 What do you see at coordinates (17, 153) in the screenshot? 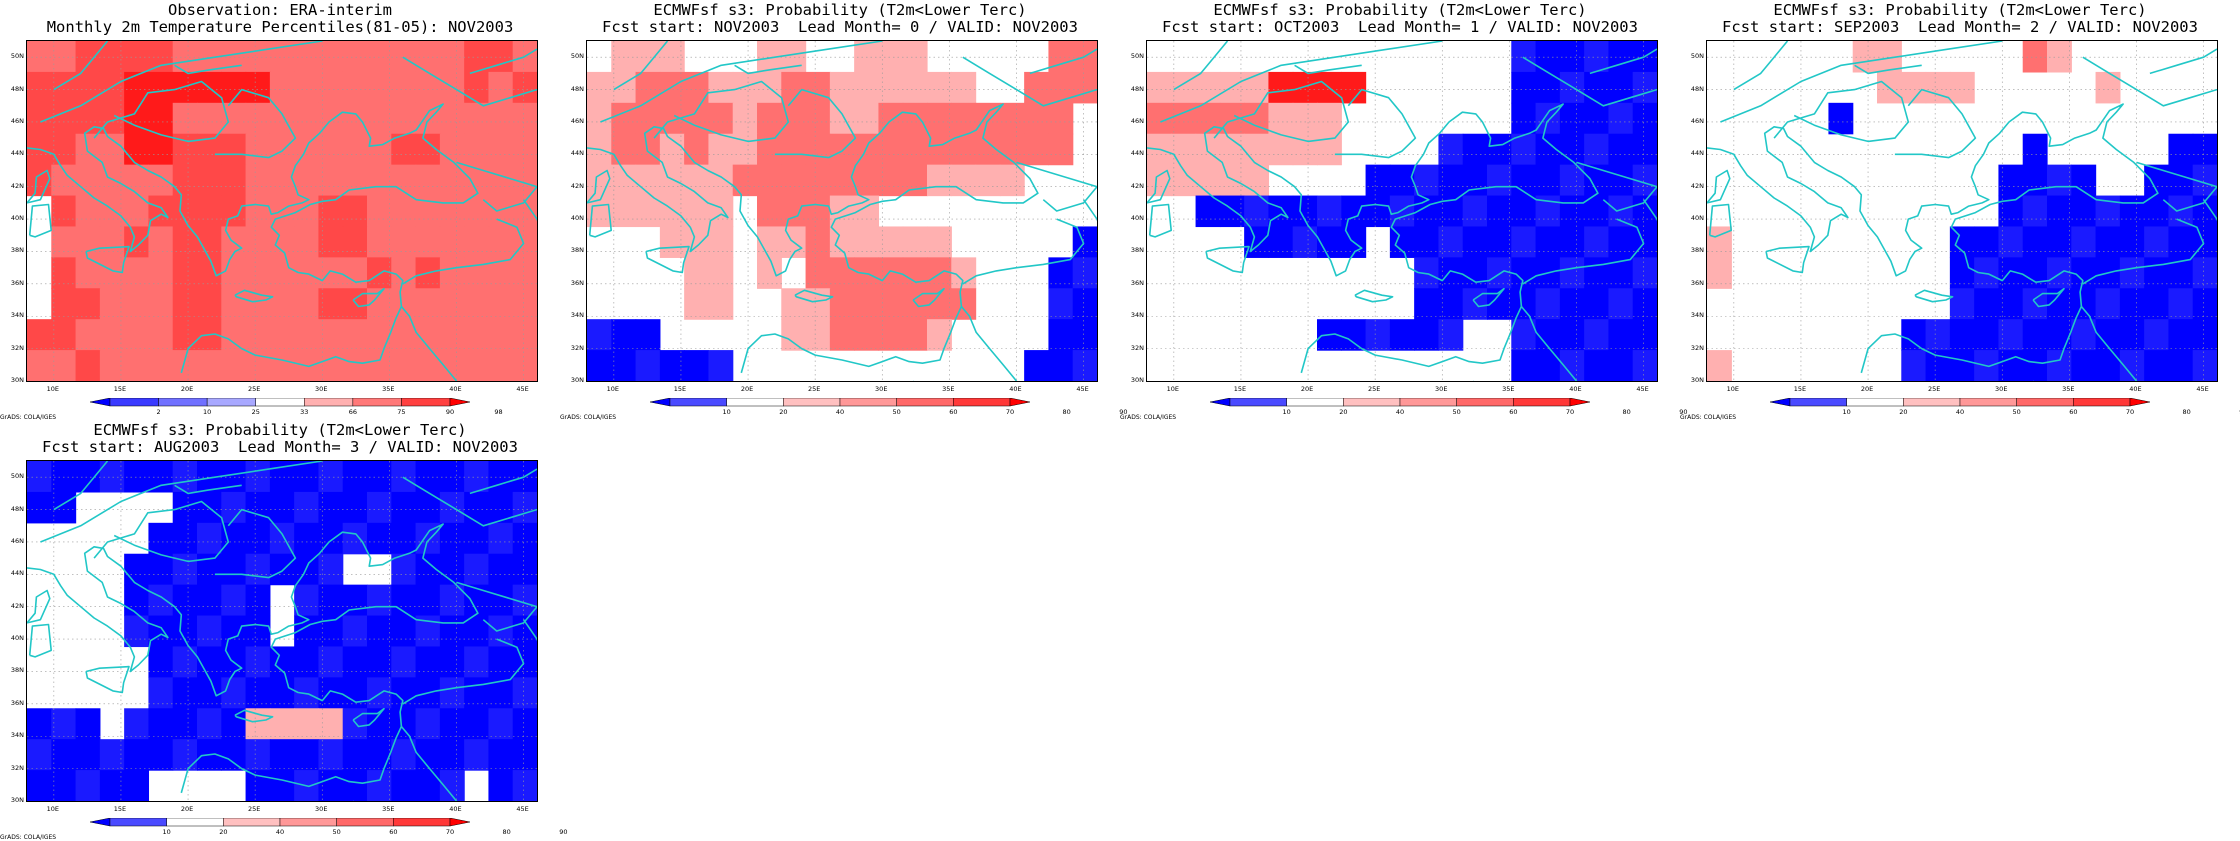
I see `lat-tick-label: 44N` at bounding box center [17, 153].